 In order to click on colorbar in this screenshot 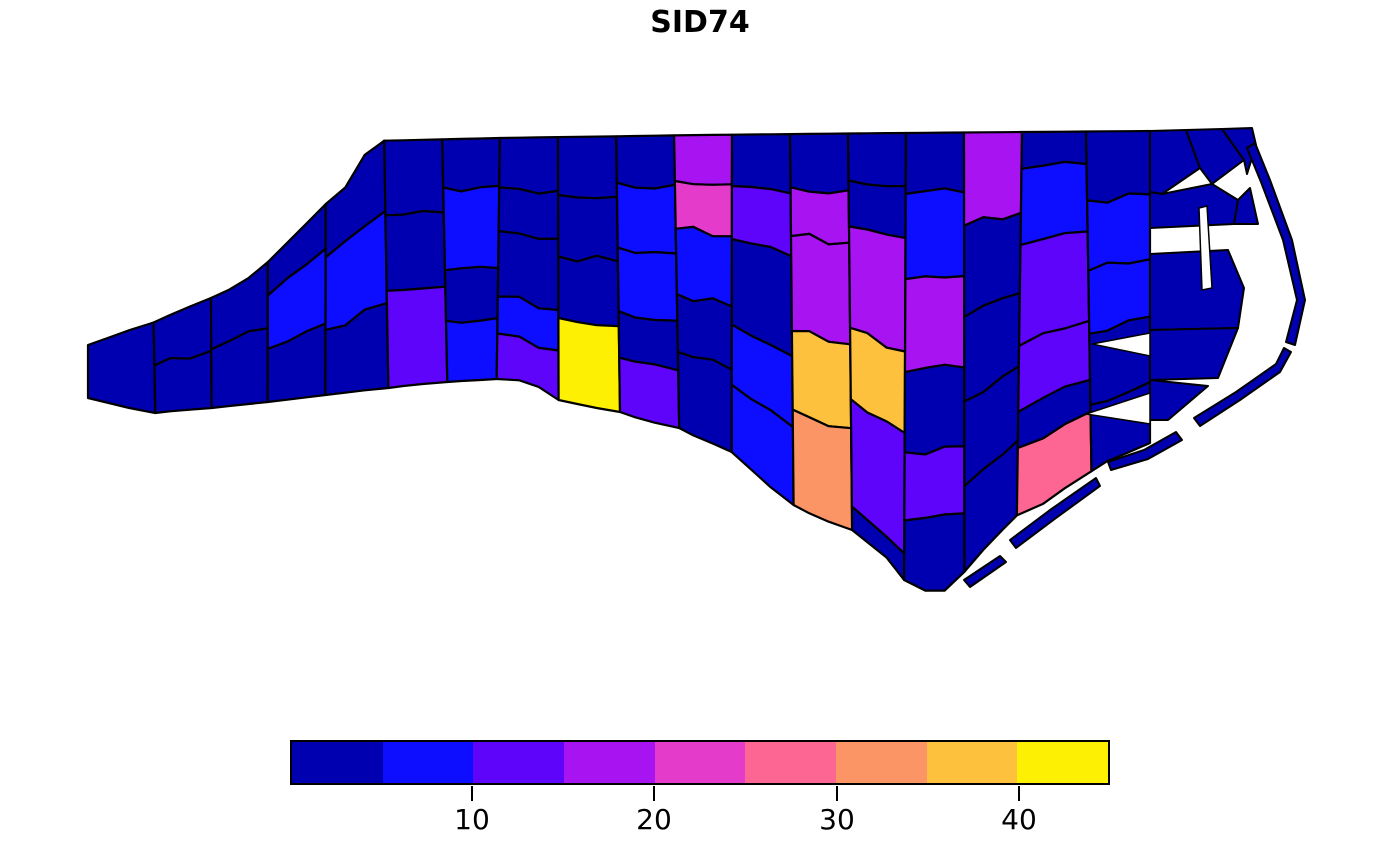, I will do `click(700, 762)`.